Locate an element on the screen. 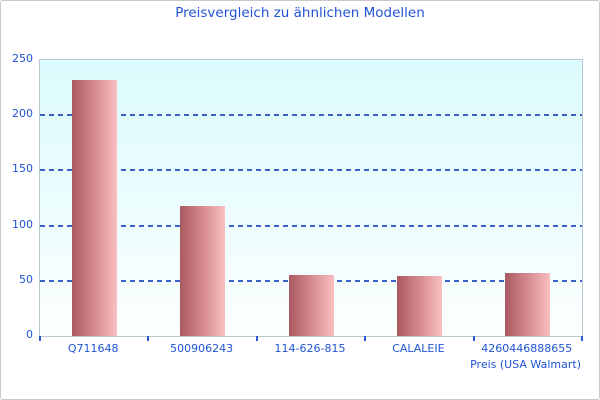 Image resolution: width=600 pixels, height=400 pixels. y-tick-label: 50 is located at coordinates (26, 279).